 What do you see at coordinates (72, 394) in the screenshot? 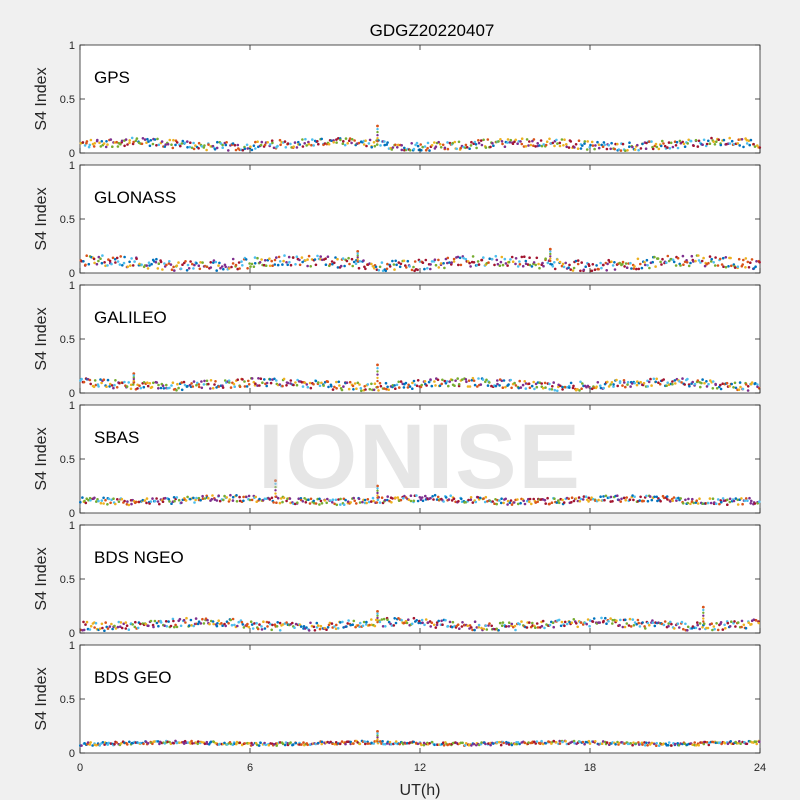
I see `y-tick-label: 0` at bounding box center [72, 394].